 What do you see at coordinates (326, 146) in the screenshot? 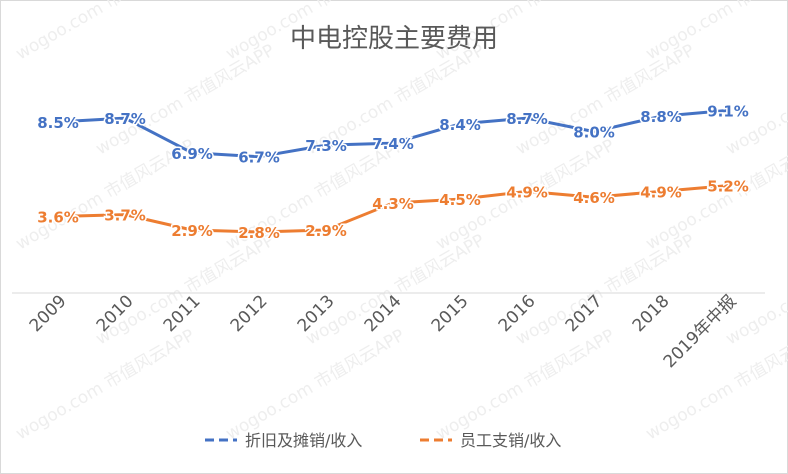
I see `data-label: 7.3%` at bounding box center [326, 146].